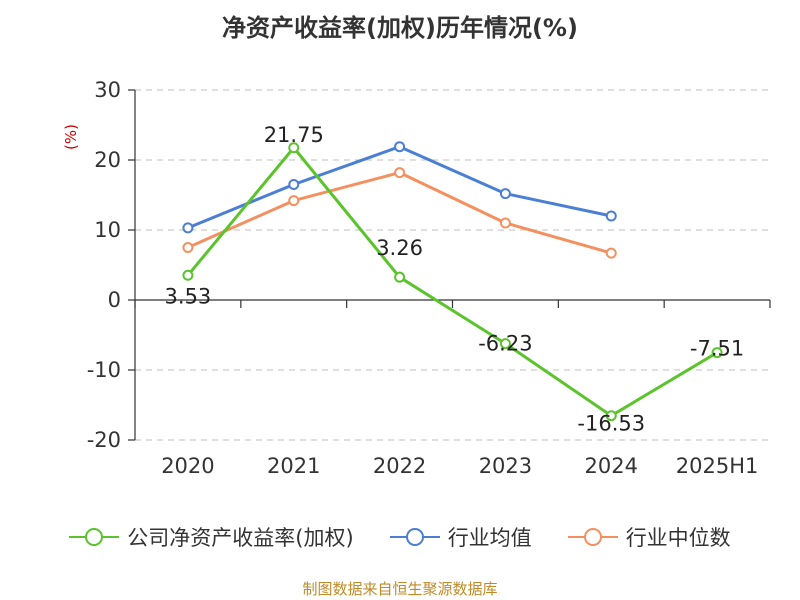 Image resolution: width=800 pixels, height=600 pixels. Describe the element at coordinates (104, 370) in the screenshot. I see `y-tick-label: -10` at that location.